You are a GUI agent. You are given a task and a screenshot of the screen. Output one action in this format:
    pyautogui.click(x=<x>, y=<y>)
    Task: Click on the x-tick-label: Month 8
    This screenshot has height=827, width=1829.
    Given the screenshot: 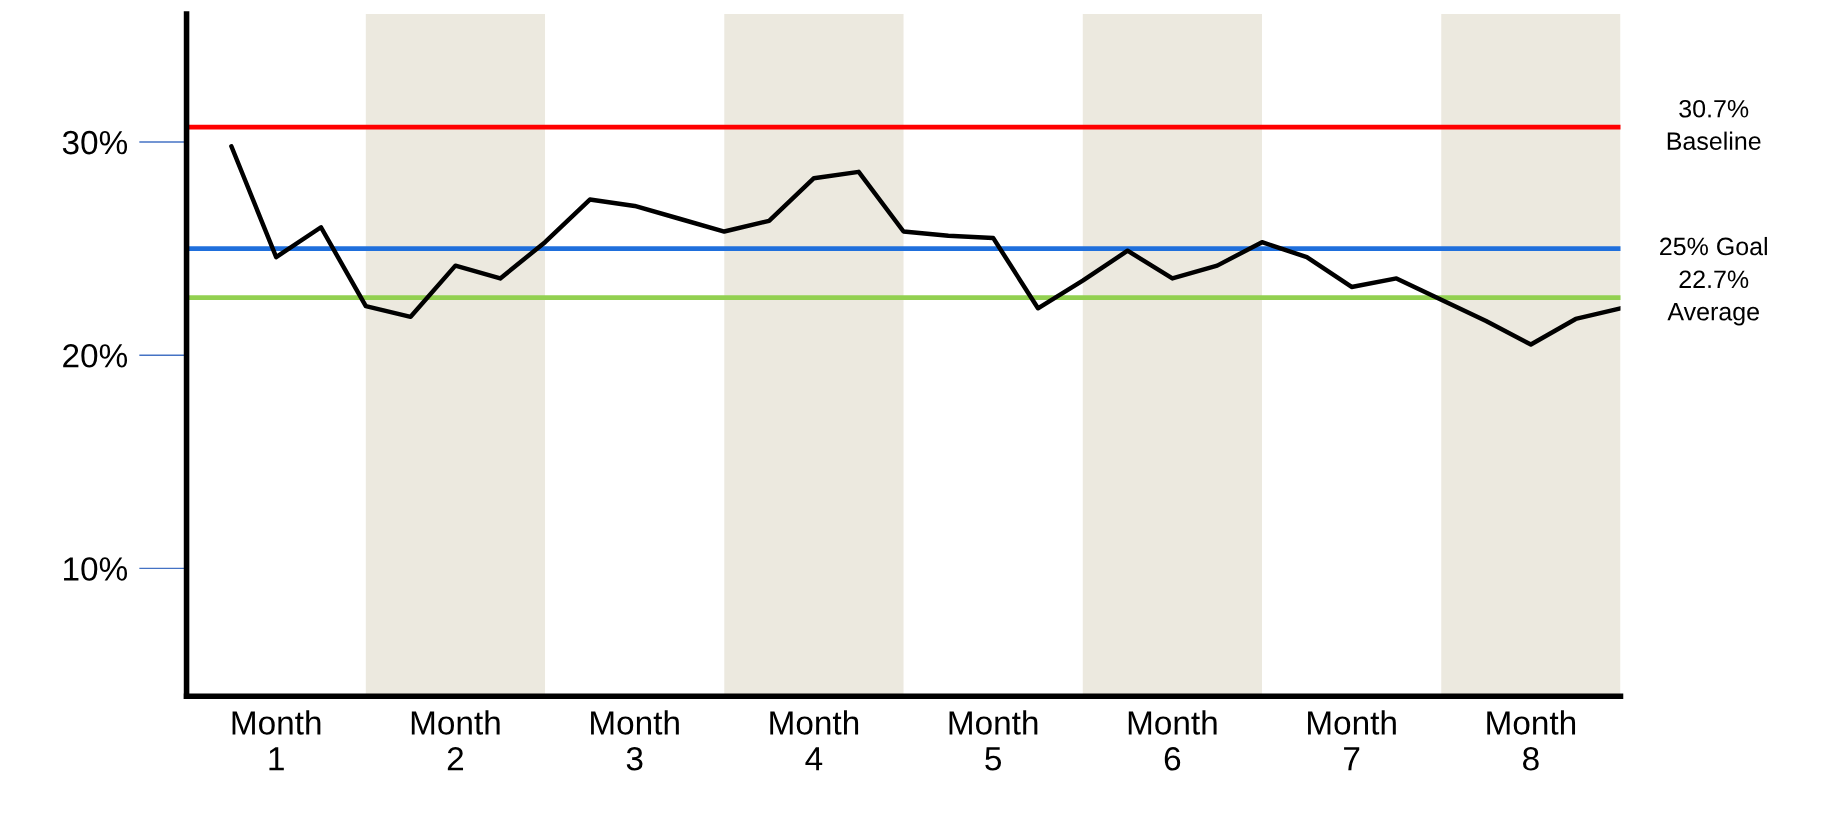 What is the action you would take?
    pyautogui.click(x=1531, y=740)
    